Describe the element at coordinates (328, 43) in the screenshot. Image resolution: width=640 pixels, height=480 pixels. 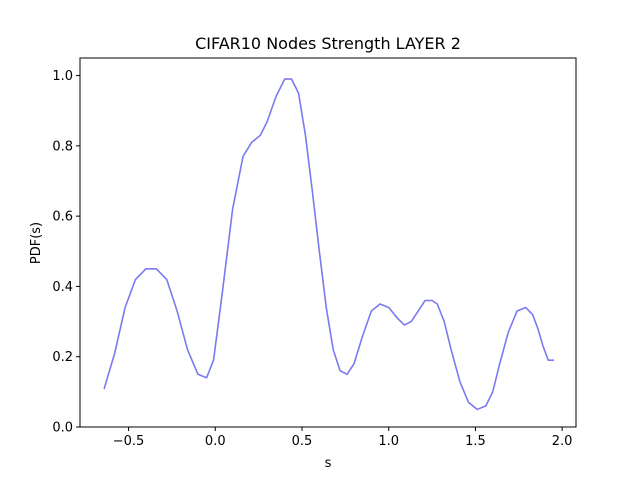
I see `chart-title: CIFAR10 Nodes Strength LAYER 2` at that location.